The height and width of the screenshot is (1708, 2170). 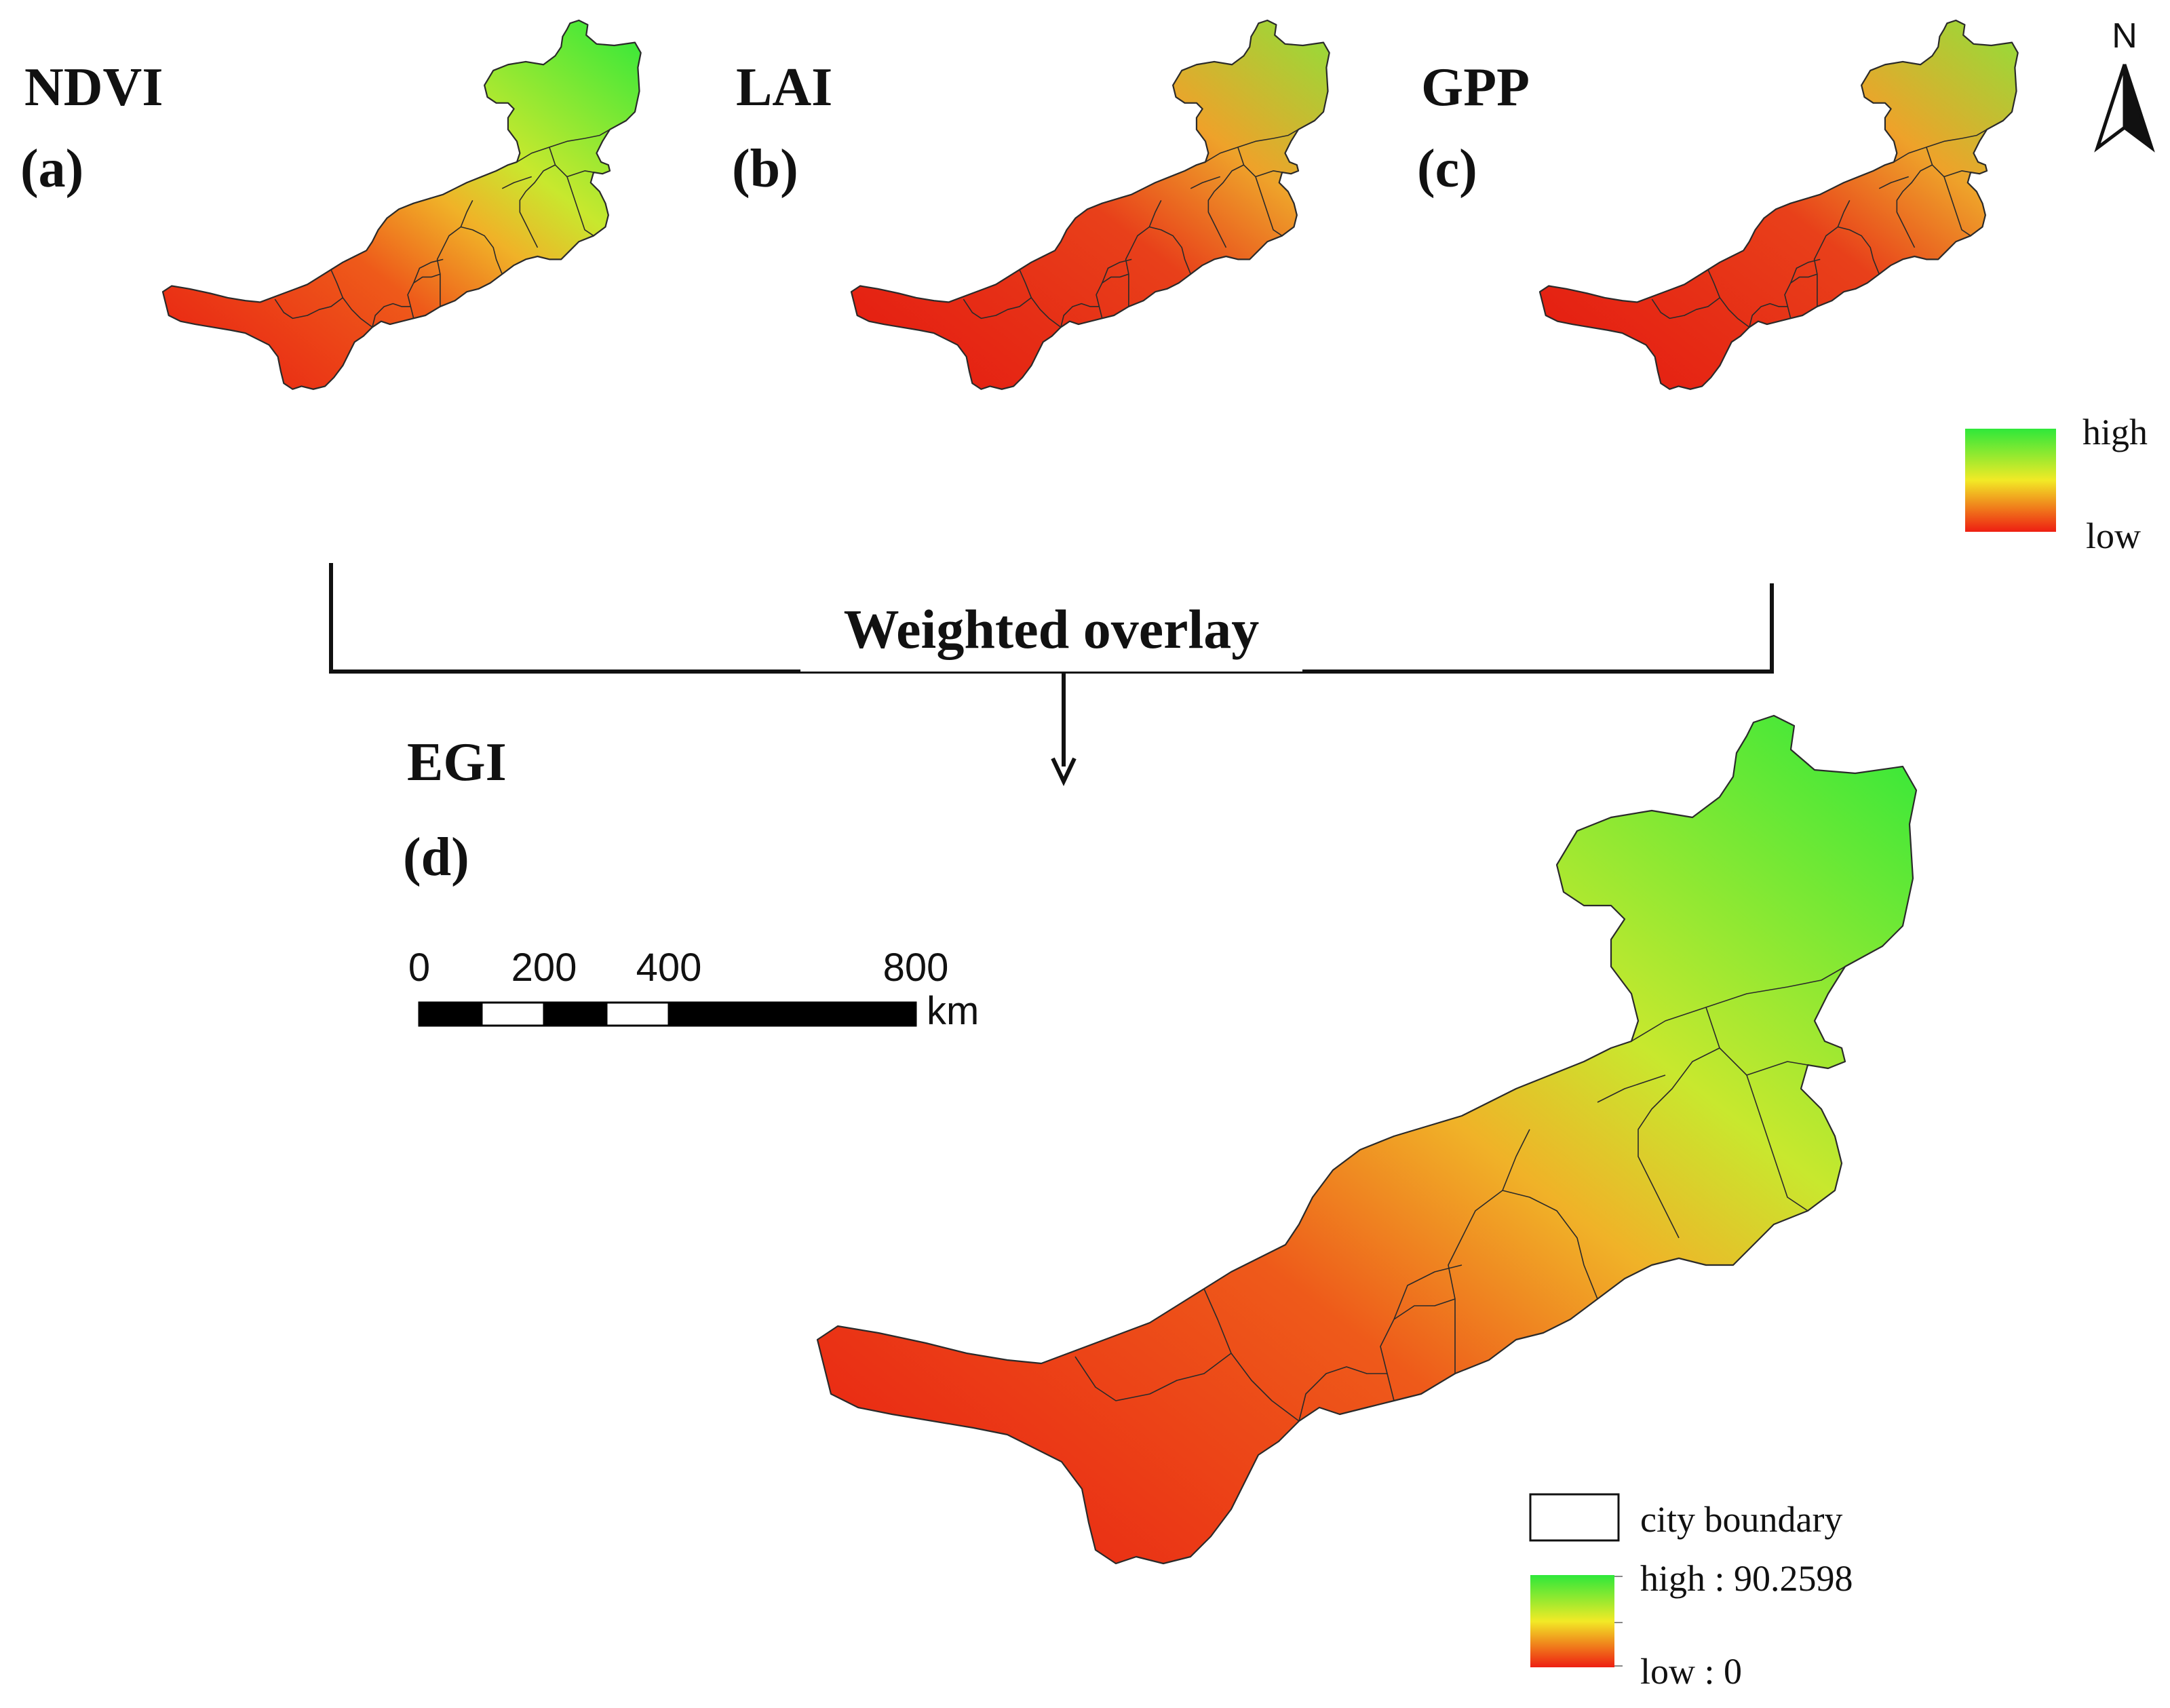 I want to click on scale-bar-tick-label: 0, so click(x=419, y=968).